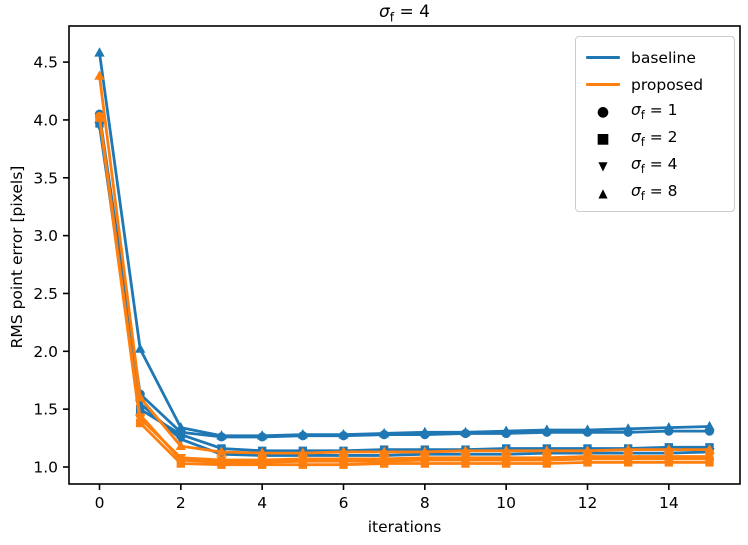 The height and width of the screenshot is (545, 748). I want to click on y-tick-label: 4.0, so click(45, 120).